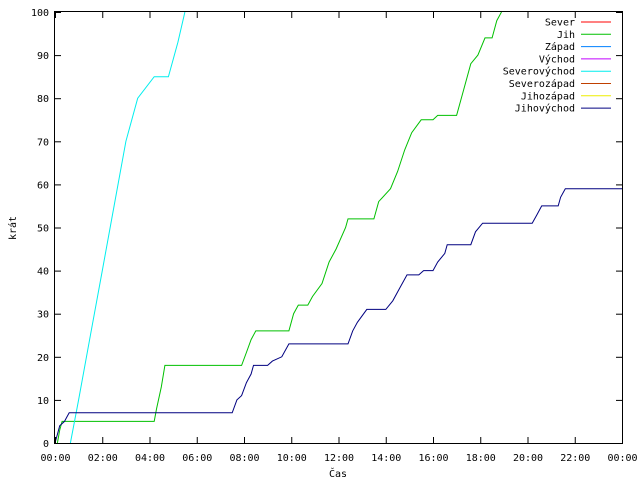 The width and height of the screenshot is (640, 480). What do you see at coordinates (43, 99) in the screenshot?
I see `y-tick-label: 80` at bounding box center [43, 99].